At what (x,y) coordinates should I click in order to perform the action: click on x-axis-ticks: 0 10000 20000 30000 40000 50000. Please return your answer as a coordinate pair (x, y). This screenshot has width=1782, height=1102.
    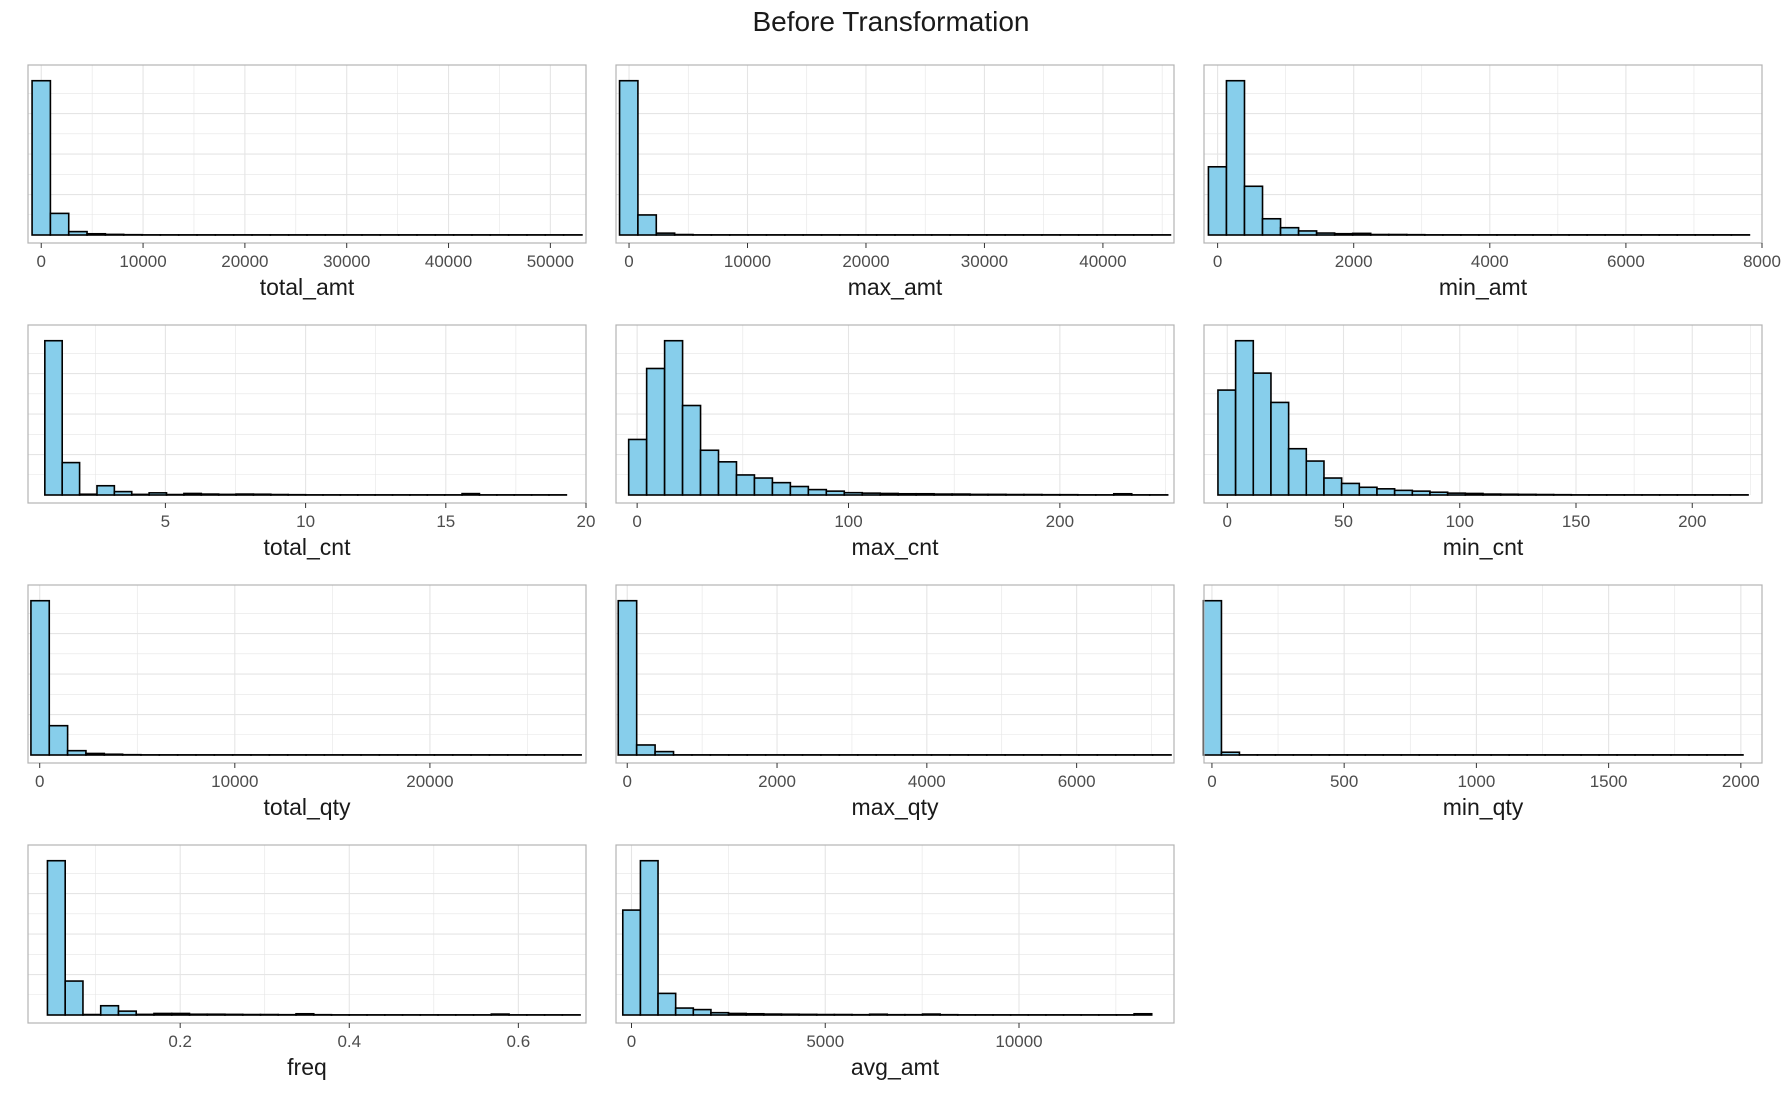
    Looking at the image, I should click on (305, 257).